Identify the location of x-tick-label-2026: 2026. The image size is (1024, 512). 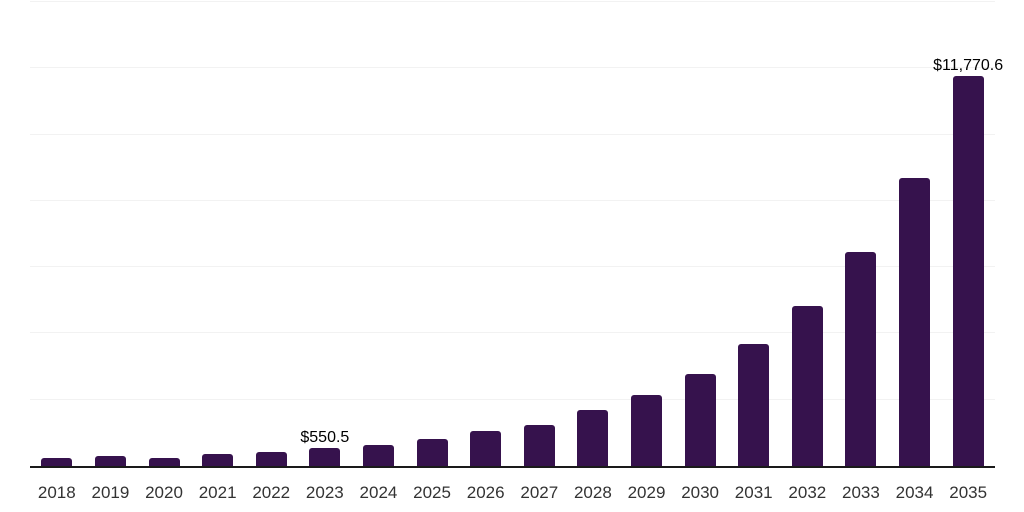
(485, 492).